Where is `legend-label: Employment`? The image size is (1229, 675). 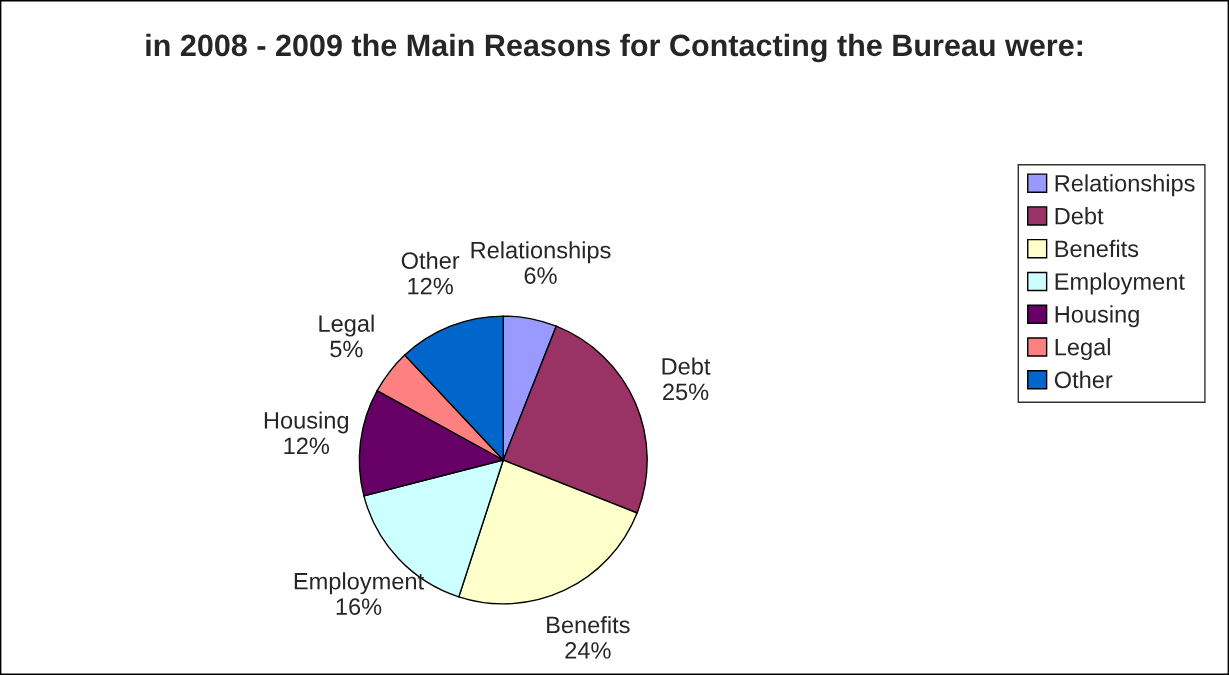 legend-label: Employment is located at coordinates (1120, 283).